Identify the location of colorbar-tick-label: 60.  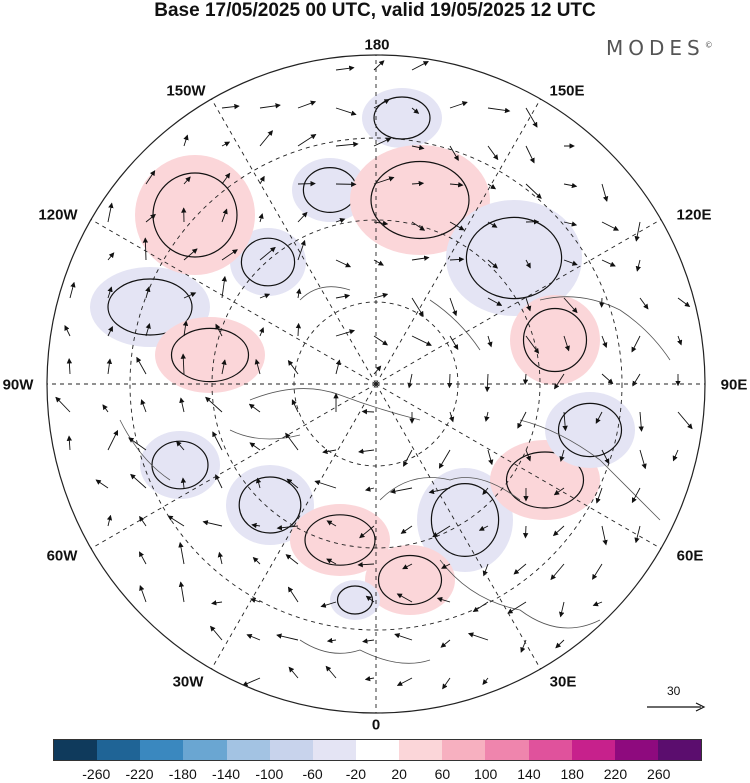
(442, 774).